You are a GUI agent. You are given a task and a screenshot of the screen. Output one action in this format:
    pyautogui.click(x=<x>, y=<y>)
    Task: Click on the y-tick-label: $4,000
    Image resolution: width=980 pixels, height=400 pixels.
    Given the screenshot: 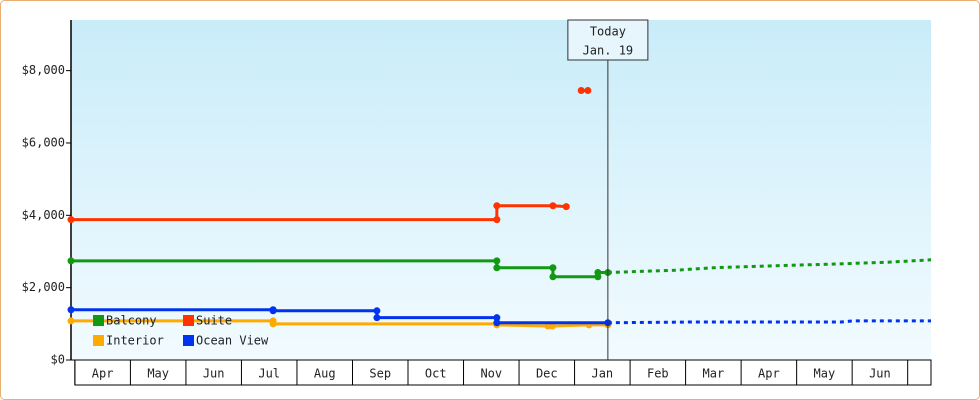 What is the action you would take?
    pyautogui.click(x=43, y=215)
    